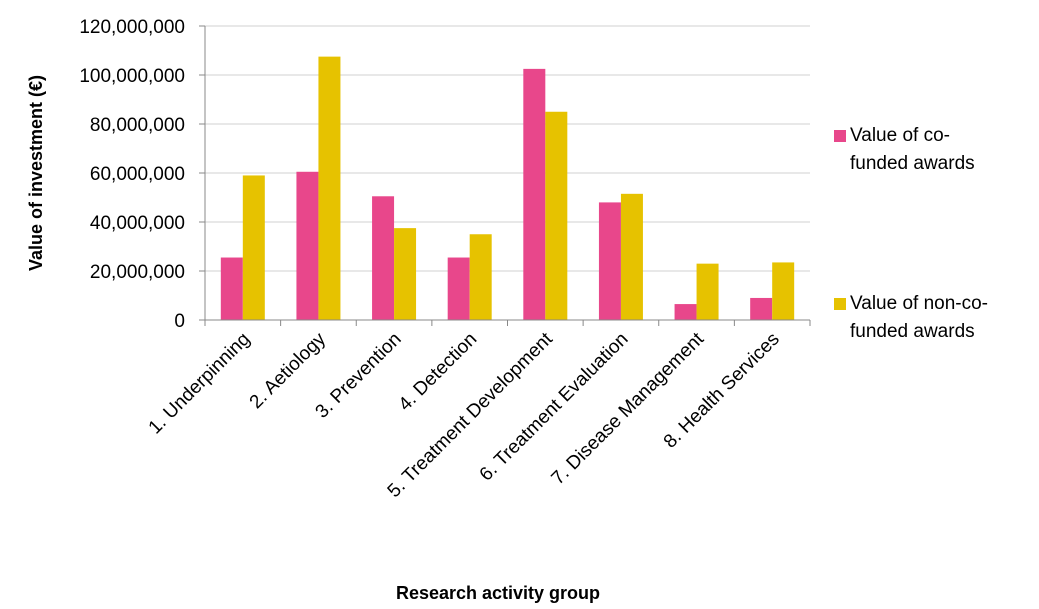 The image size is (1039, 609). I want to click on x-tick-label: 2. Aetiology, so click(288, 370).